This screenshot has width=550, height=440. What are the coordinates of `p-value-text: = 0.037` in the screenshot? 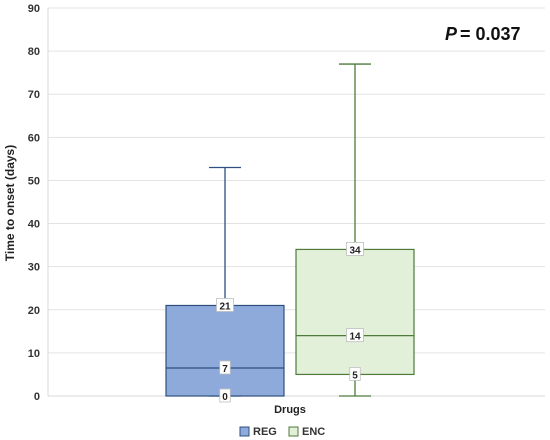 It's located at (490, 34).